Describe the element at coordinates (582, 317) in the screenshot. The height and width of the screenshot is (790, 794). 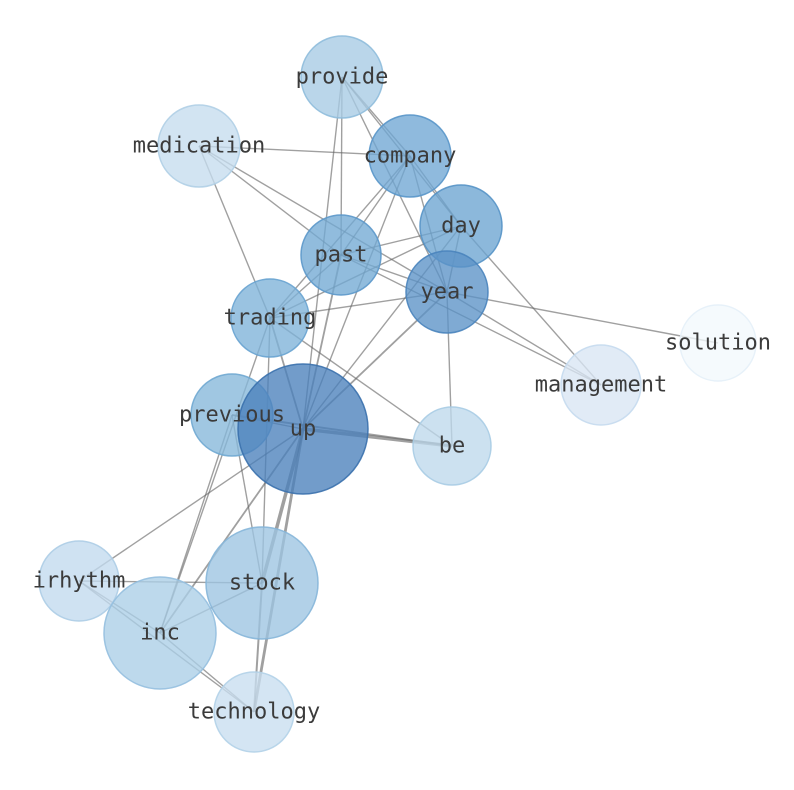
I see `edge-year-solution` at that location.